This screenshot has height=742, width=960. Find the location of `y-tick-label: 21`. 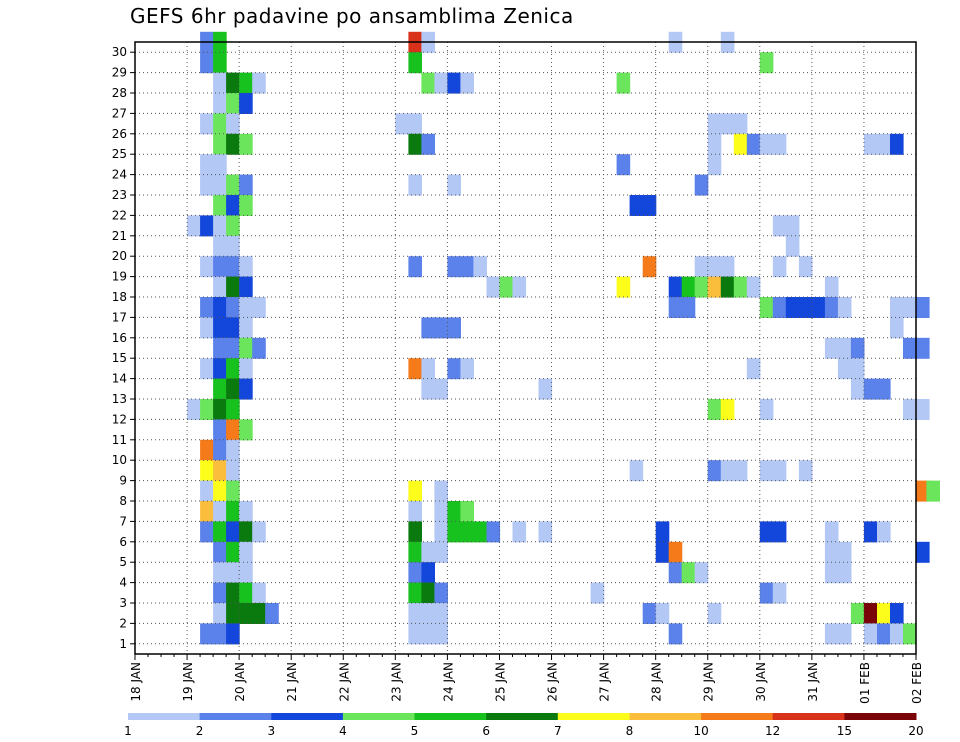

y-tick-label: 21 is located at coordinates (119, 236).